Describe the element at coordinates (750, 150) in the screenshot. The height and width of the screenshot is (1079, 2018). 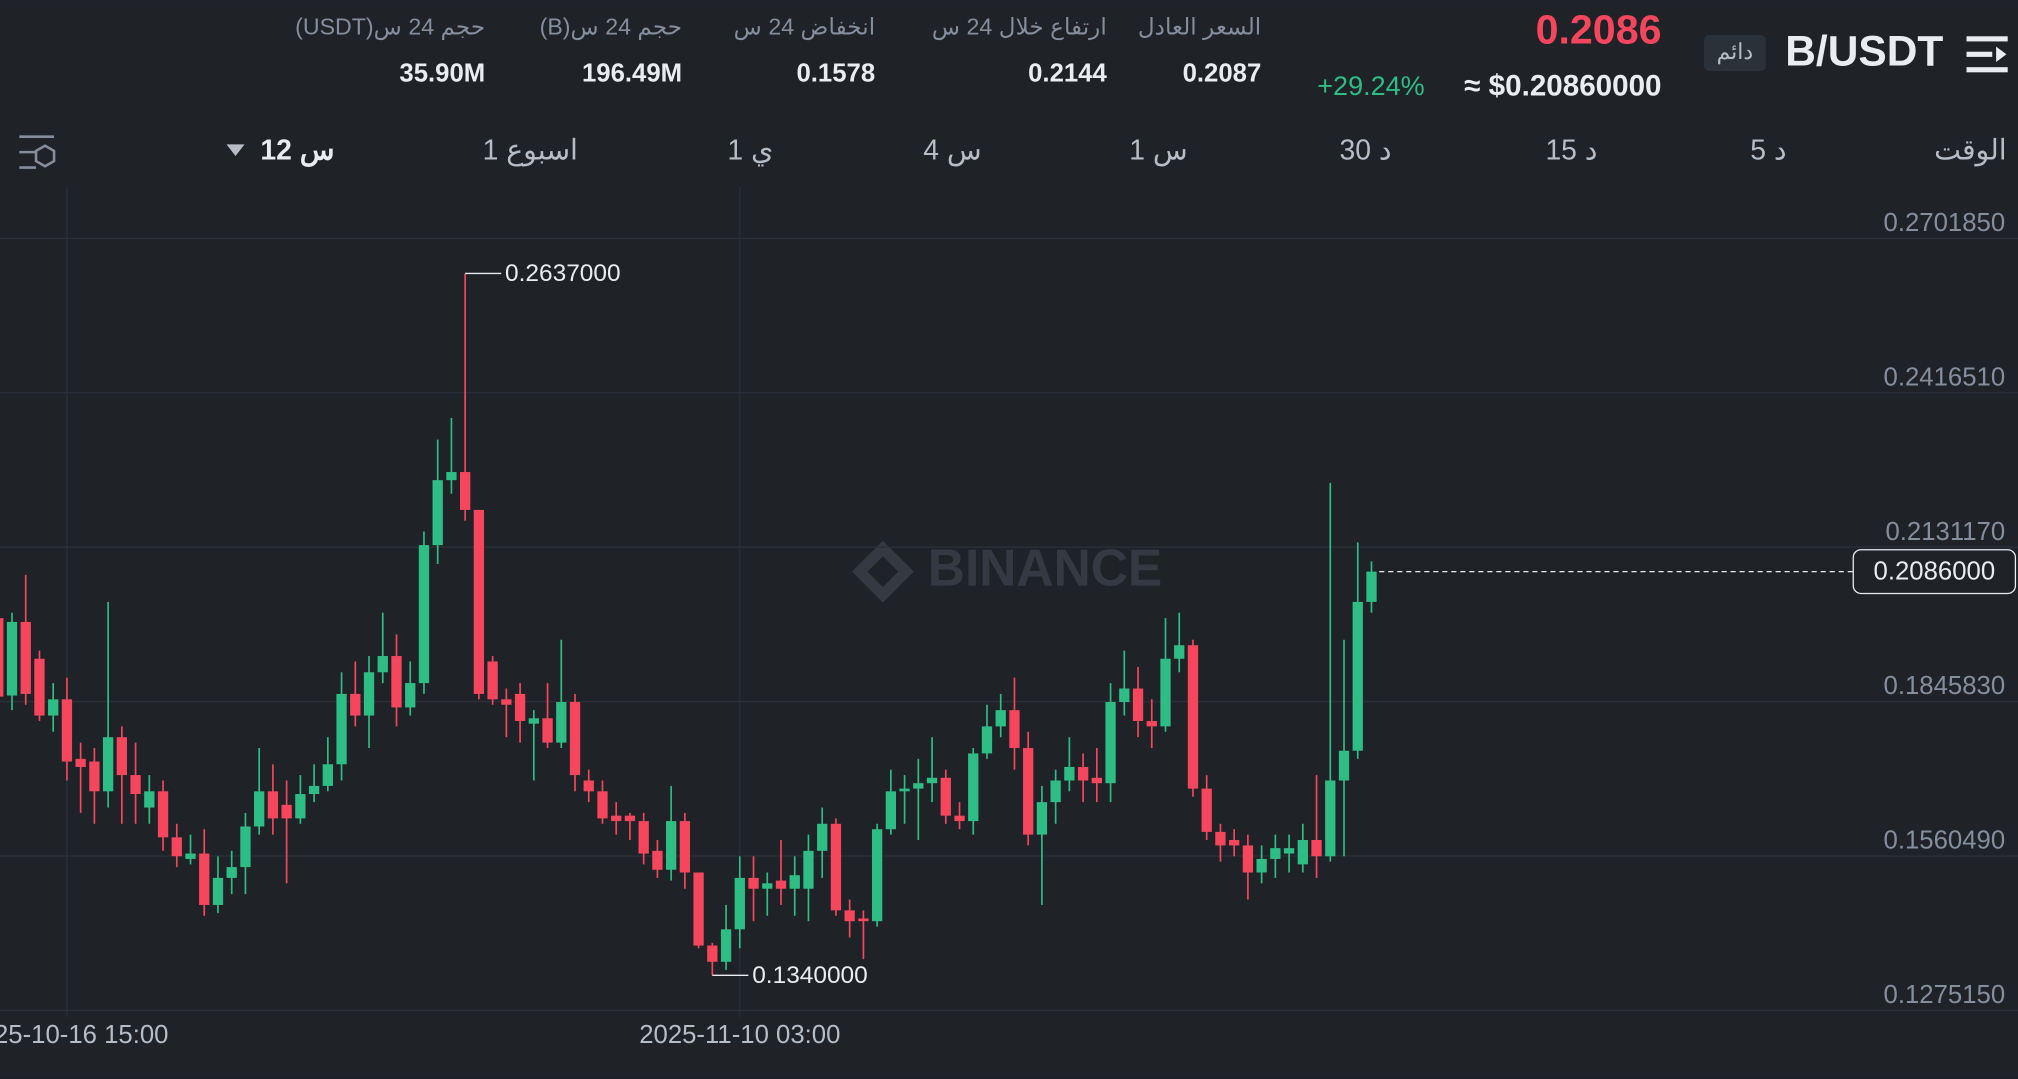
I see `timeframe: 1 ي` at that location.